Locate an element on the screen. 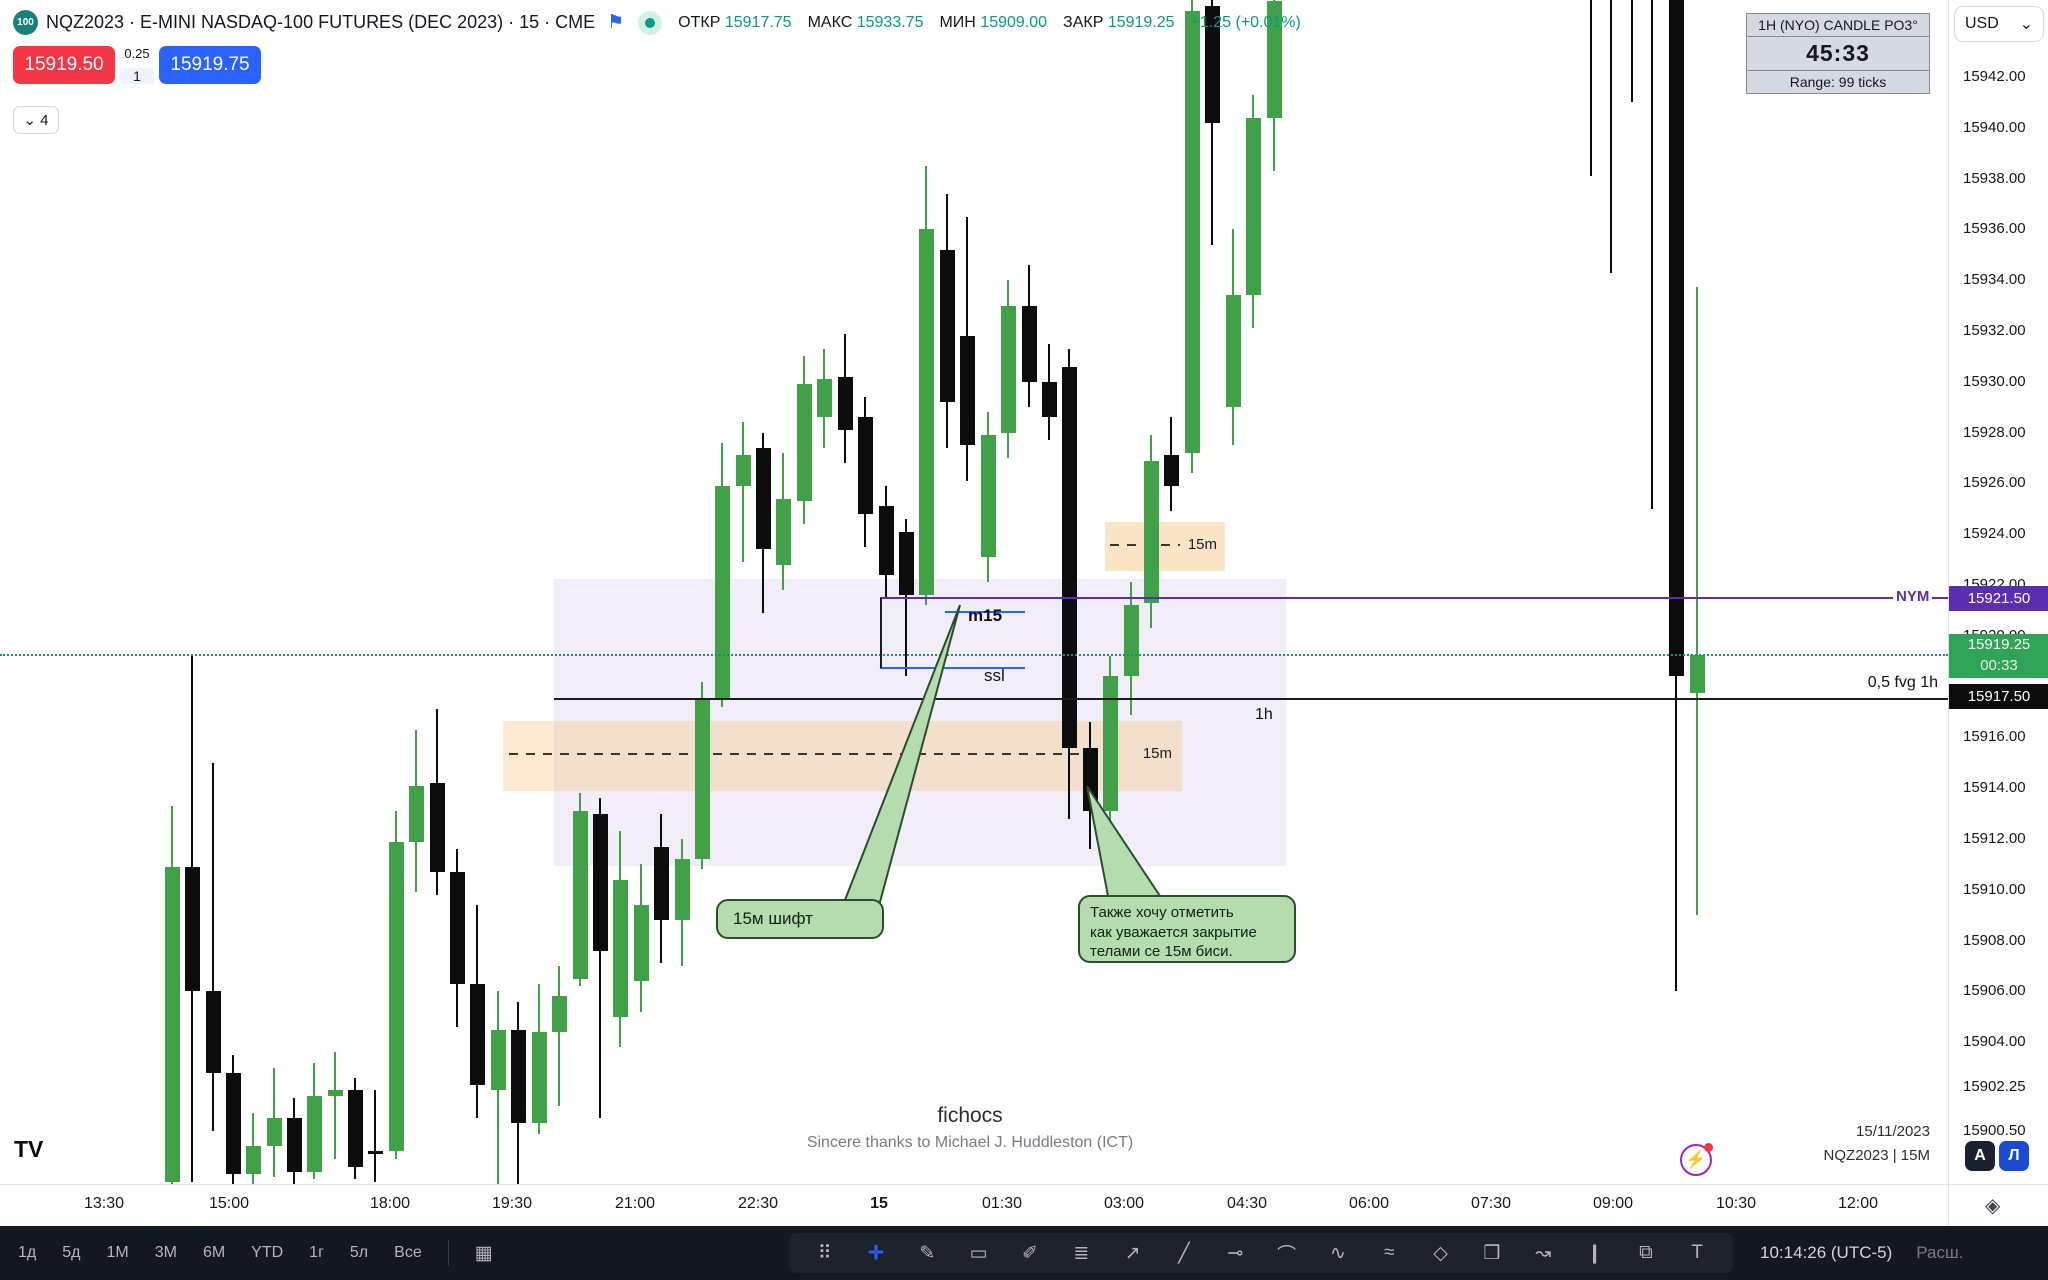  drag-handle-icon: ⠿ is located at coordinates (824, 1253).